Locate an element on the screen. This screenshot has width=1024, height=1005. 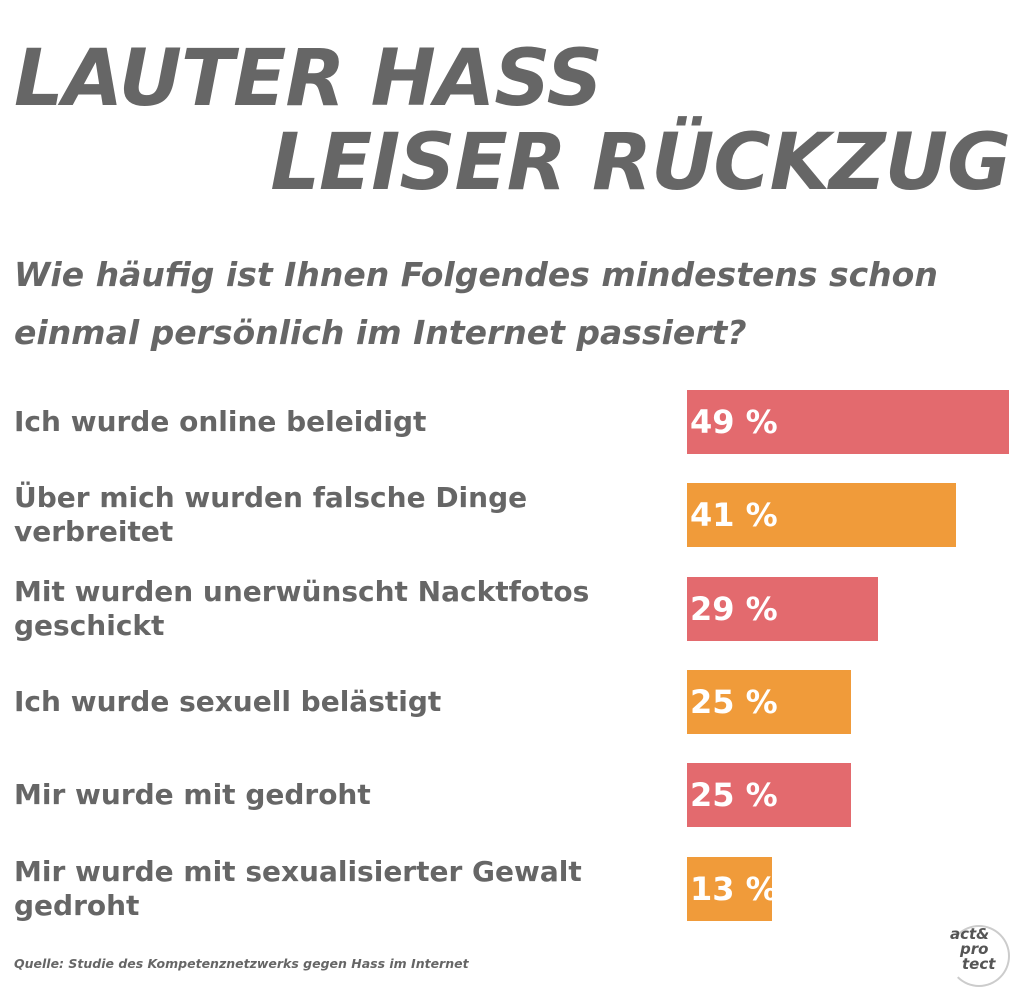
bar-value-label: 49 % is located at coordinates (734, 422).